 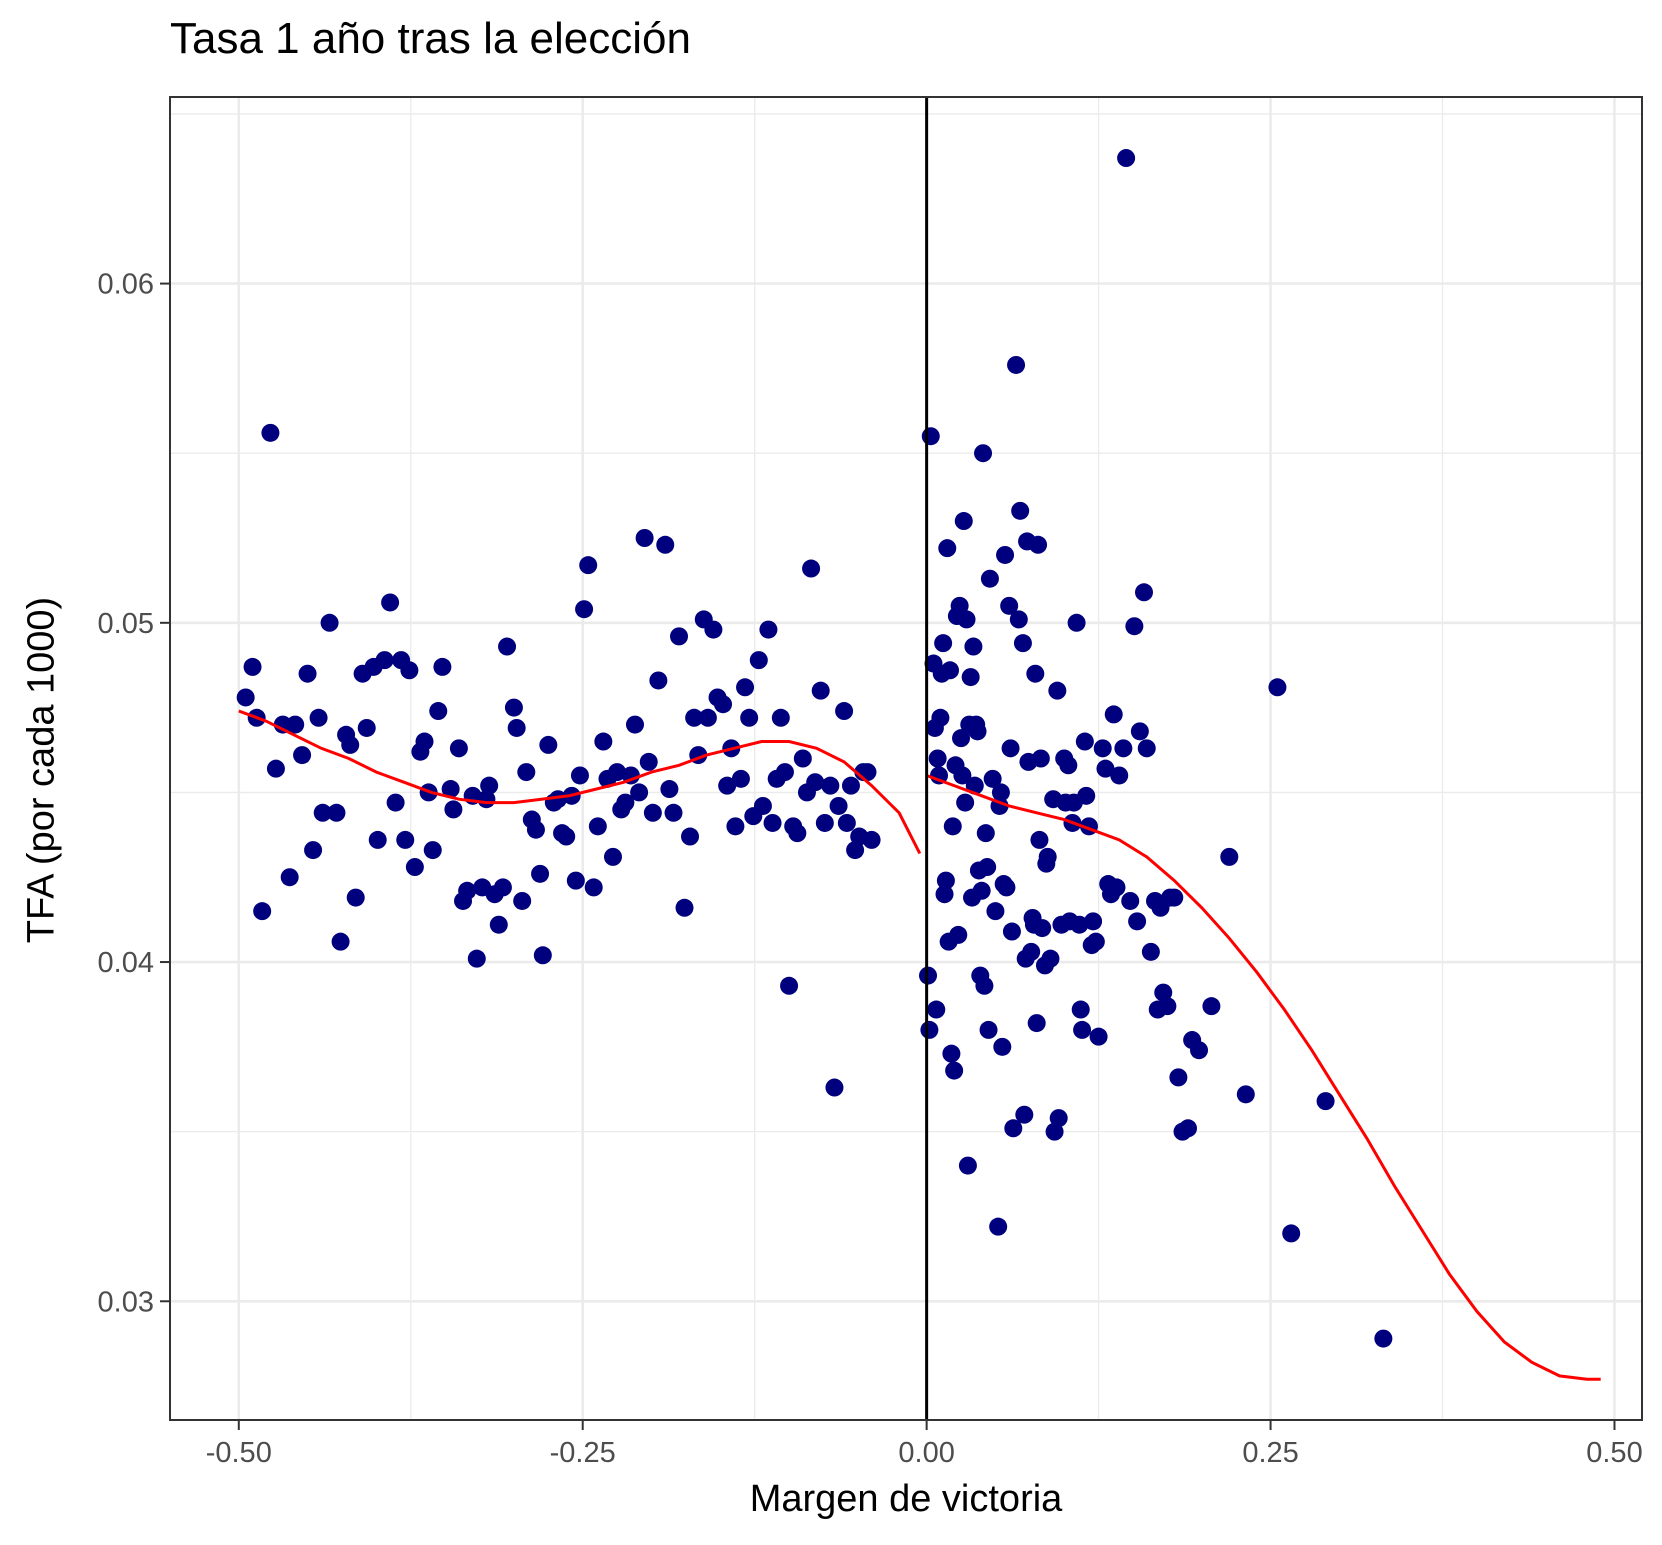 I want to click on fit-curve-left, so click(x=580, y=782).